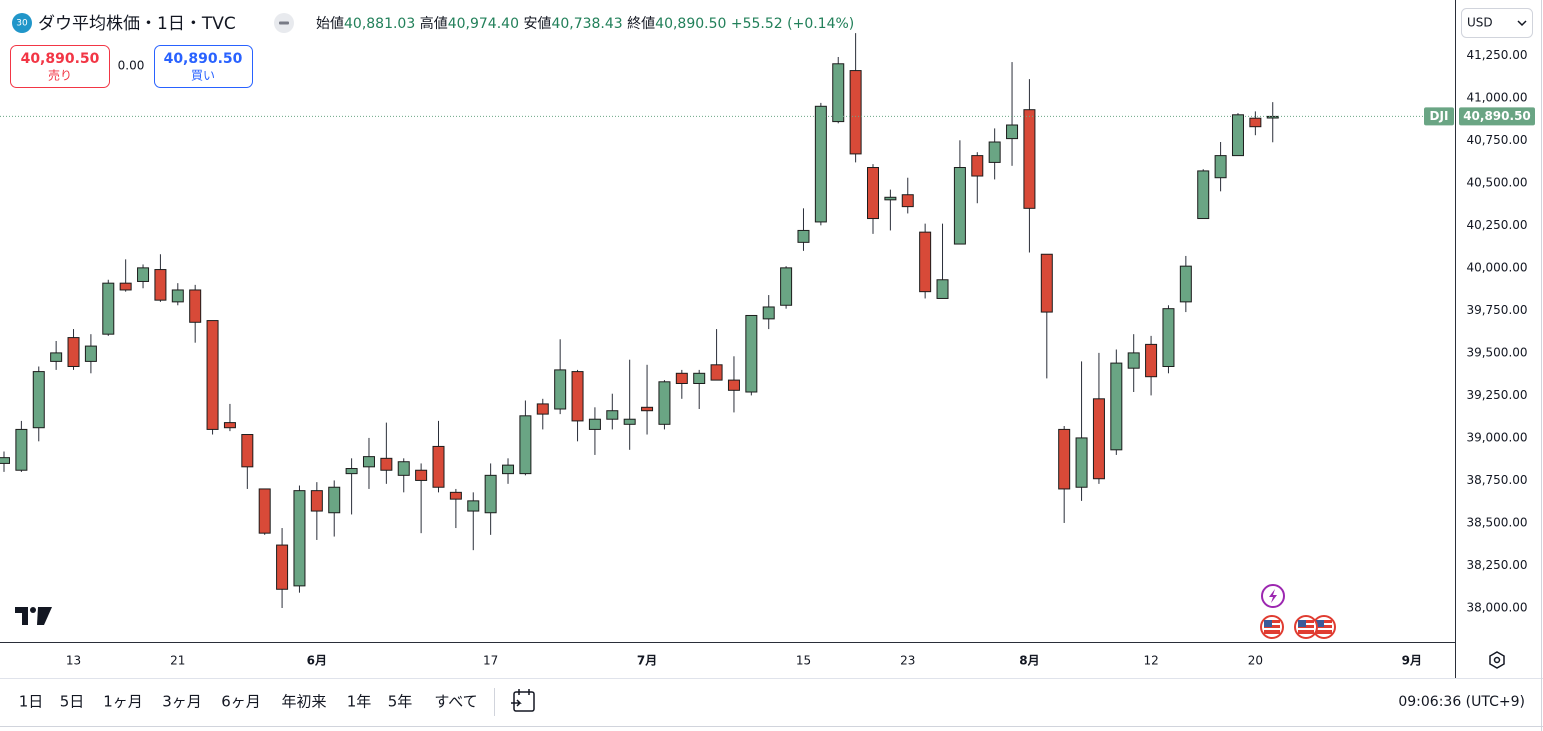 This screenshot has height=731, width=1543. I want to click on sell-button, so click(60, 66).